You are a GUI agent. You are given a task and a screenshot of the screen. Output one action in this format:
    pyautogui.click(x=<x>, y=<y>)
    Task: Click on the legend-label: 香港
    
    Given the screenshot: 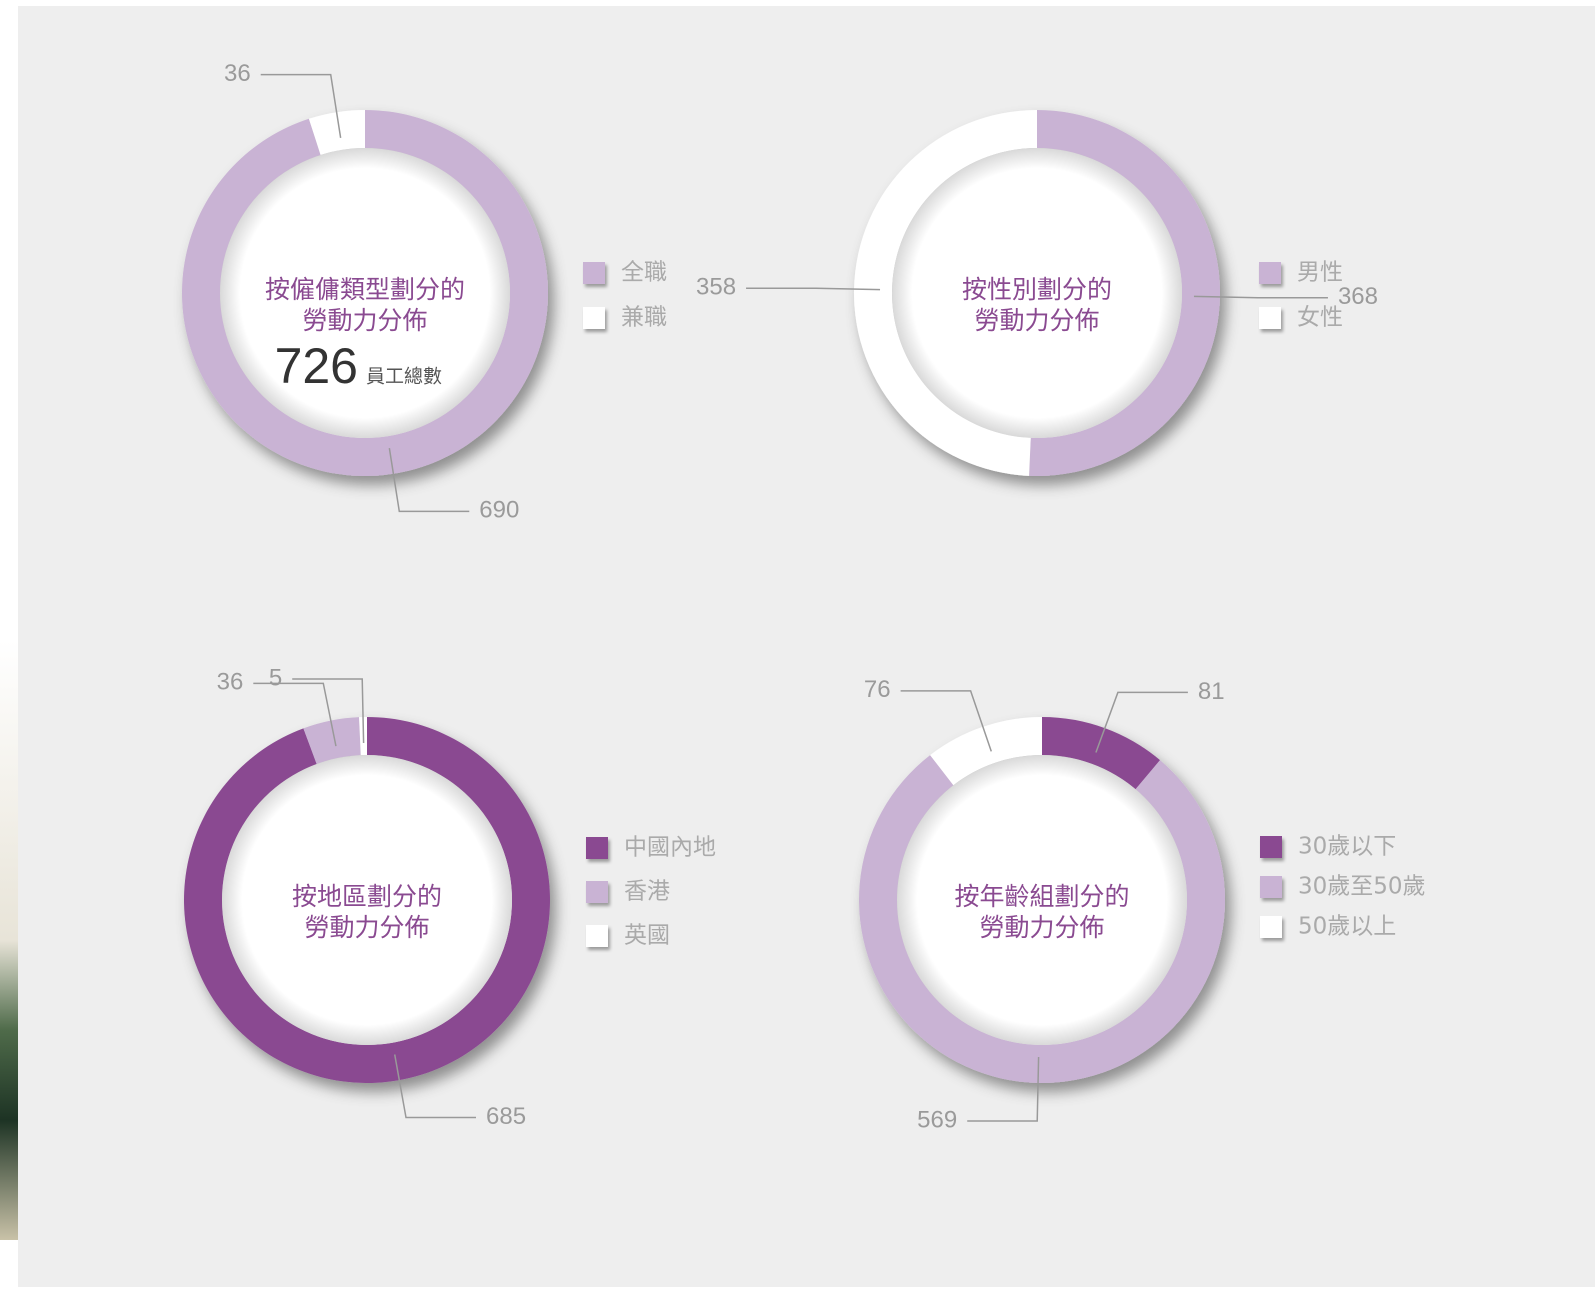 What is the action you would take?
    pyautogui.click(x=647, y=892)
    